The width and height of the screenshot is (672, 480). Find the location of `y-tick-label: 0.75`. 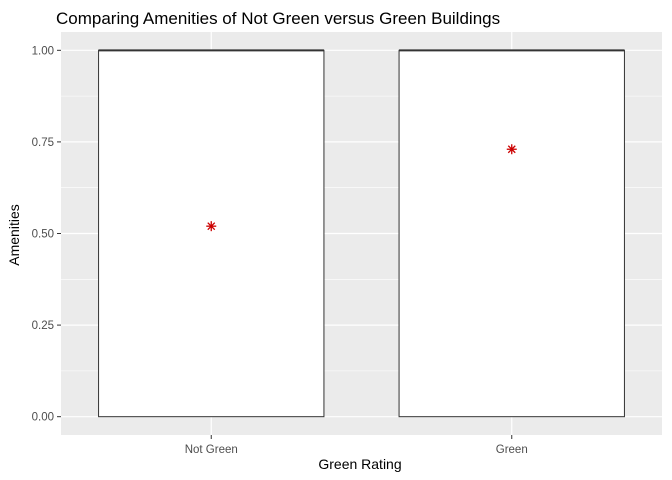

y-tick-label: 0.75 is located at coordinates (43, 143).